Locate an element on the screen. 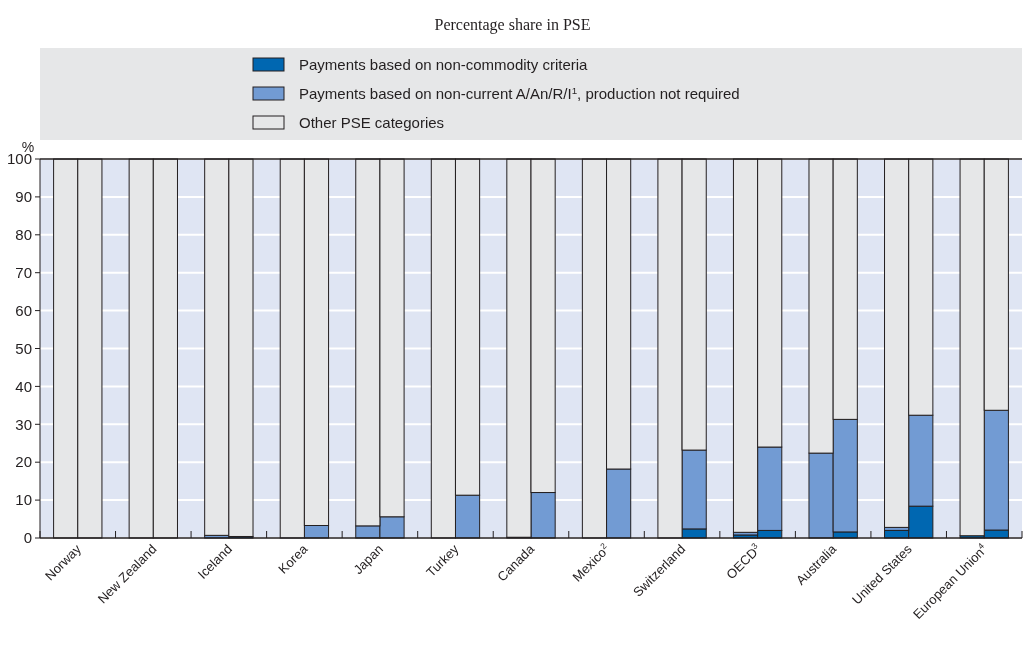 The height and width of the screenshot is (648, 1025). y-tick-label: 60 is located at coordinates (23, 310).